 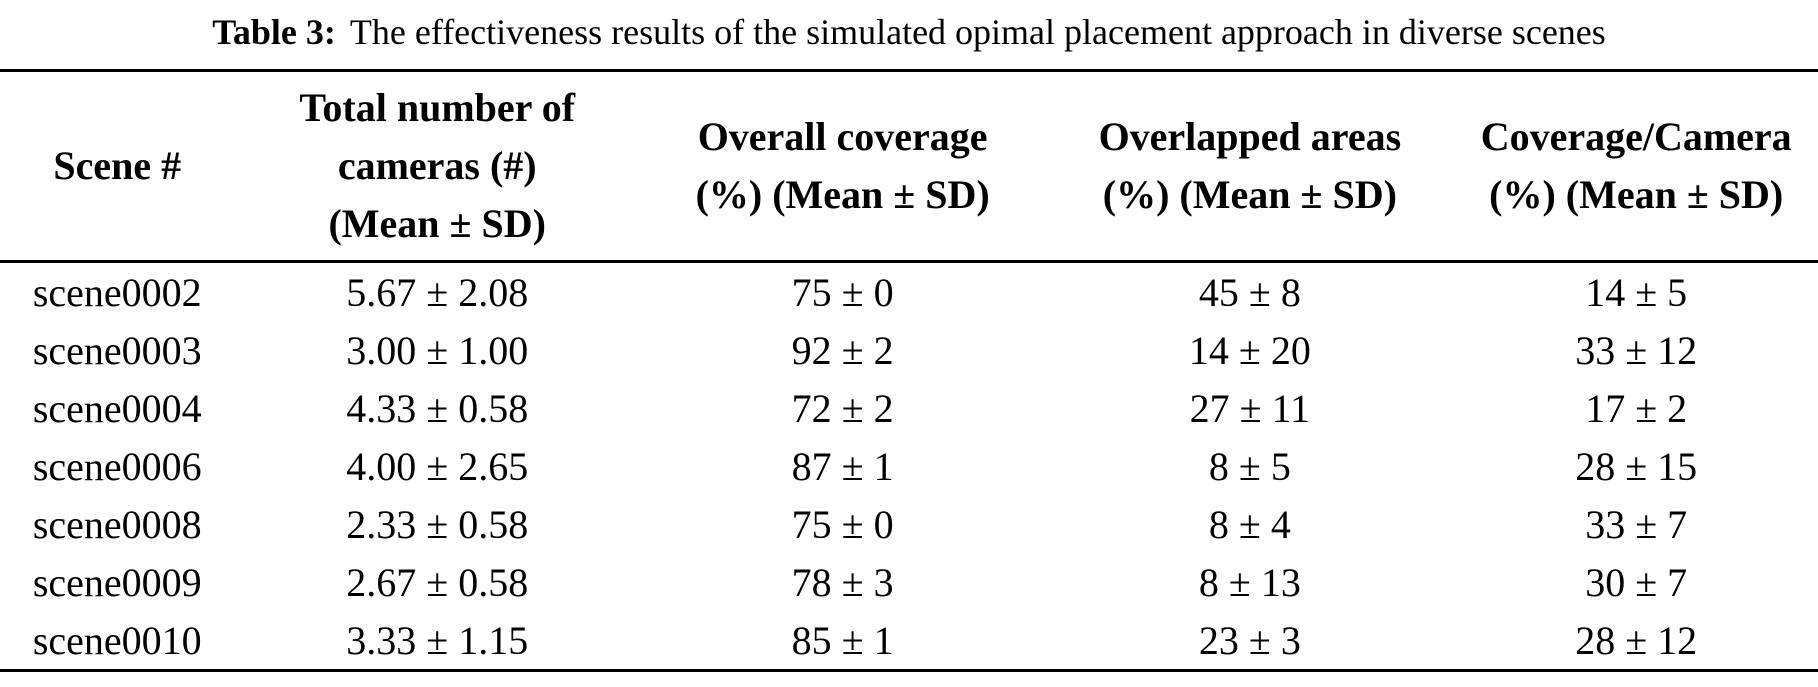 I want to click on col-header-total-cameras: Total number of cameras (#) (Mean ± SD), so click(x=437, y=166).